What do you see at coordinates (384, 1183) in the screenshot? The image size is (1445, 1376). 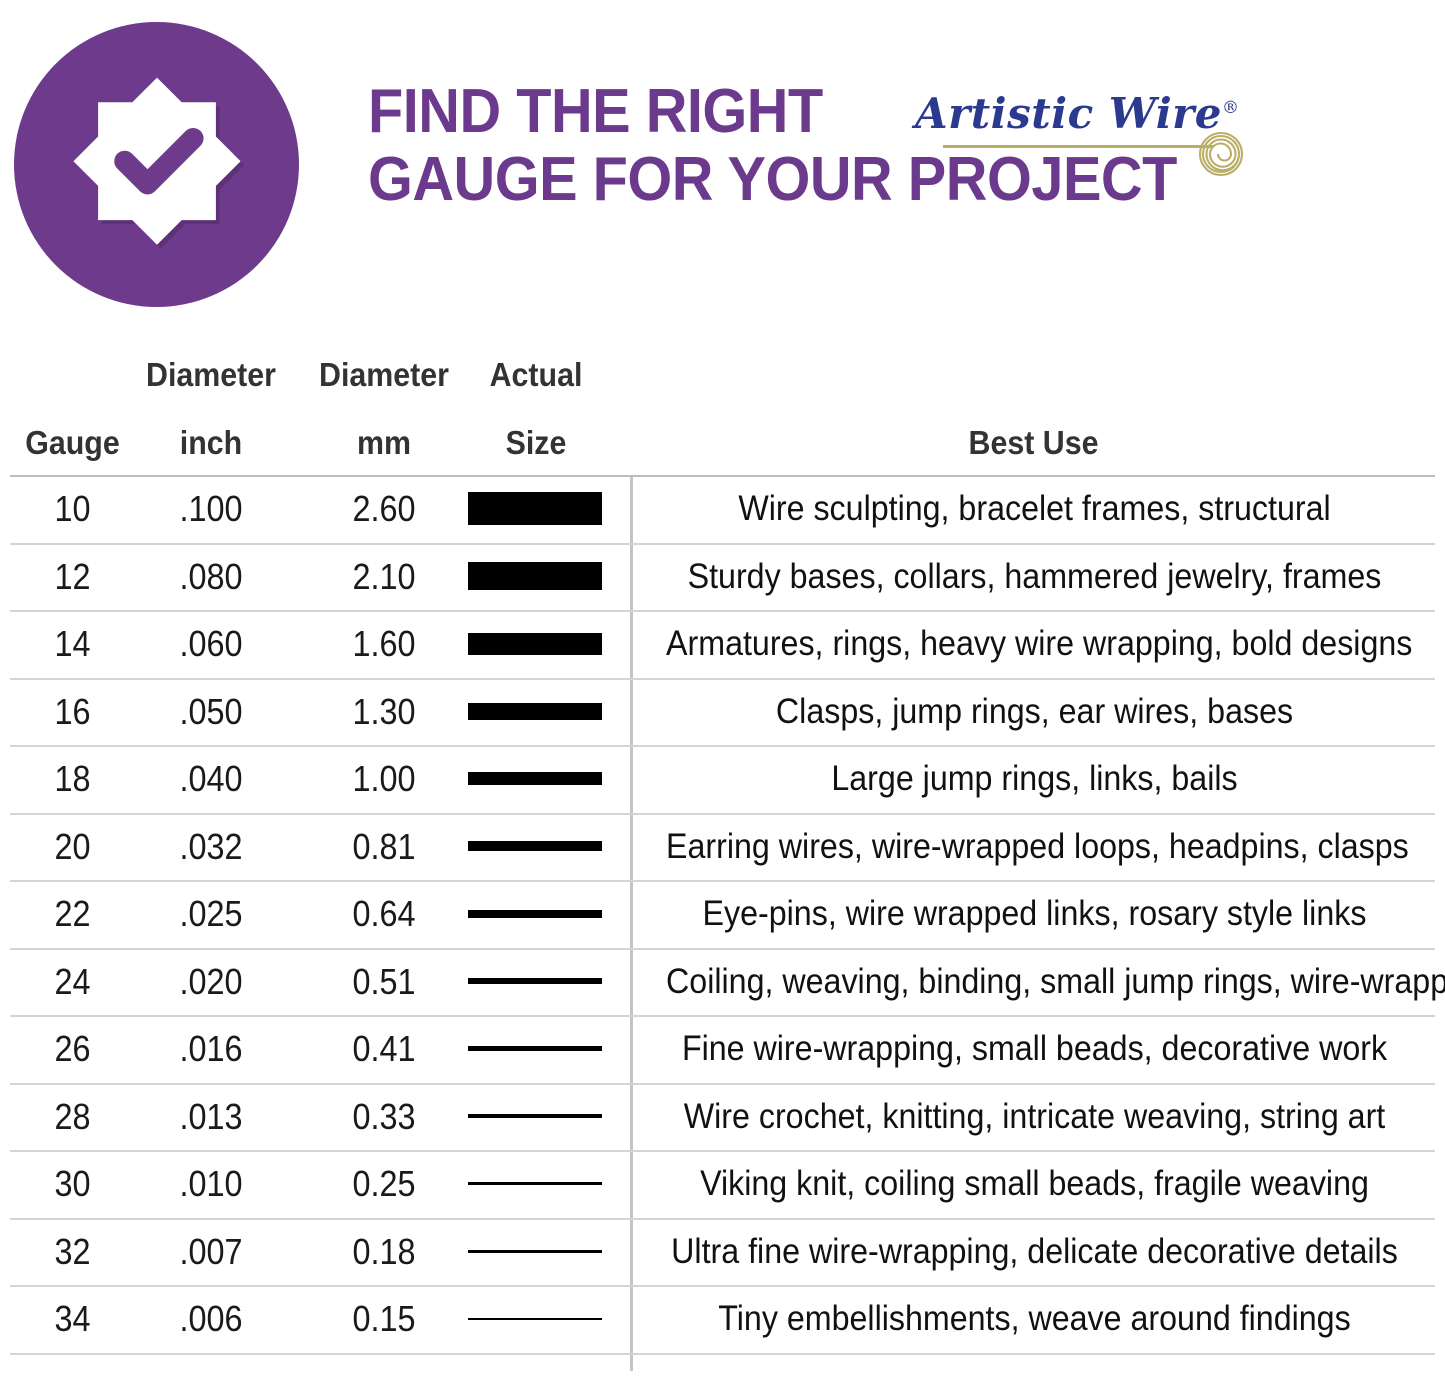 I see `cell-diameter-mm: 0.25` at bounding box center [384, 1183].